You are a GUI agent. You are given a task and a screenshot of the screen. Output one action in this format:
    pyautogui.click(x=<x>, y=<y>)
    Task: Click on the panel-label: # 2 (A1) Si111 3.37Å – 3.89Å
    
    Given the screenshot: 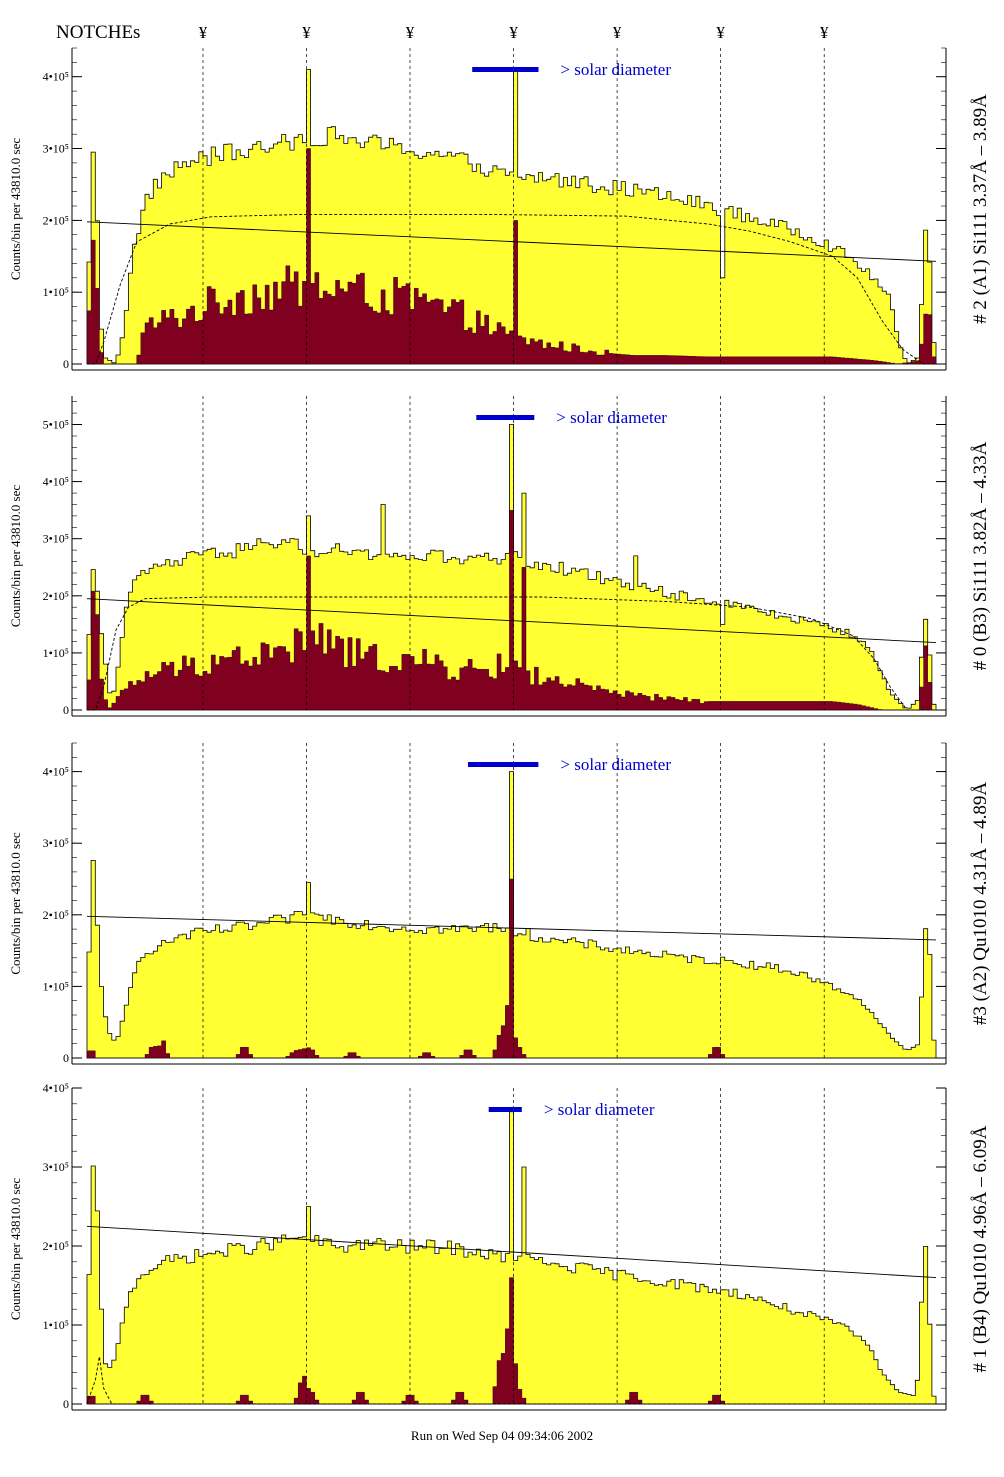 What is the action you would take?
    pyautogui.click(x=980, y=209)
    